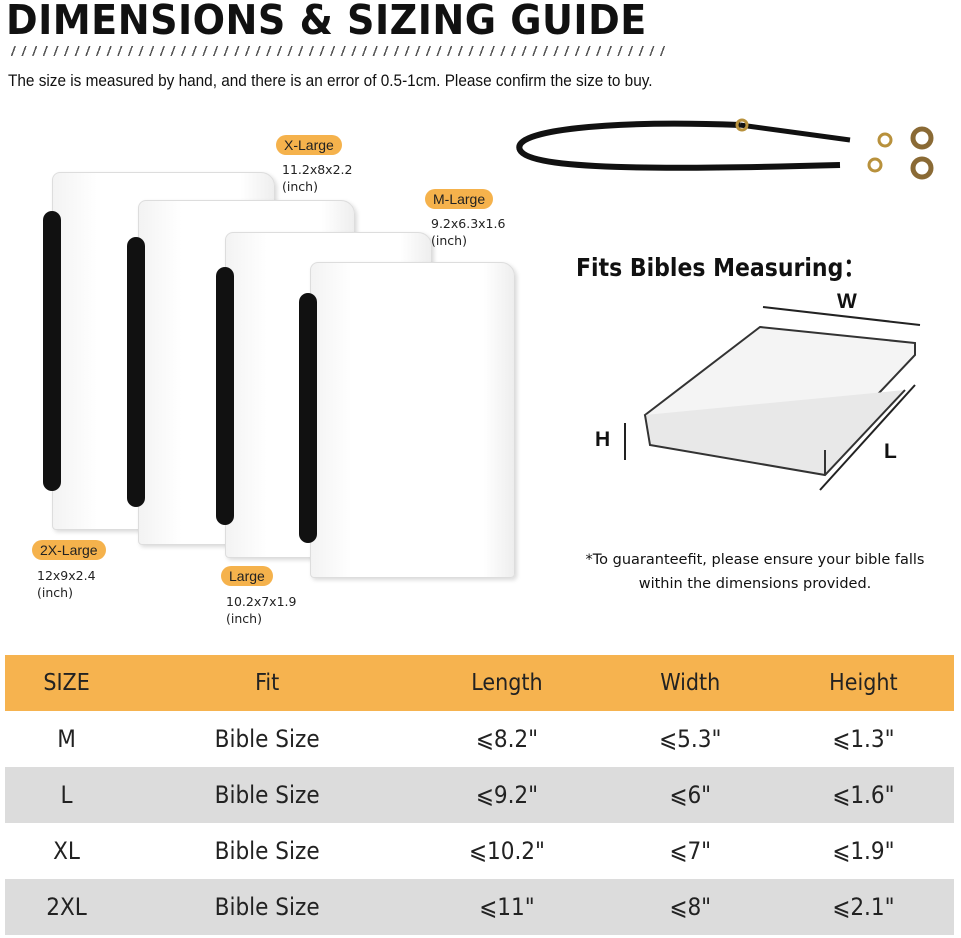 The image size is (961, 938). I want to click on size-dims-l: 10.2x7x1.9 (inch), so click(261, 610).